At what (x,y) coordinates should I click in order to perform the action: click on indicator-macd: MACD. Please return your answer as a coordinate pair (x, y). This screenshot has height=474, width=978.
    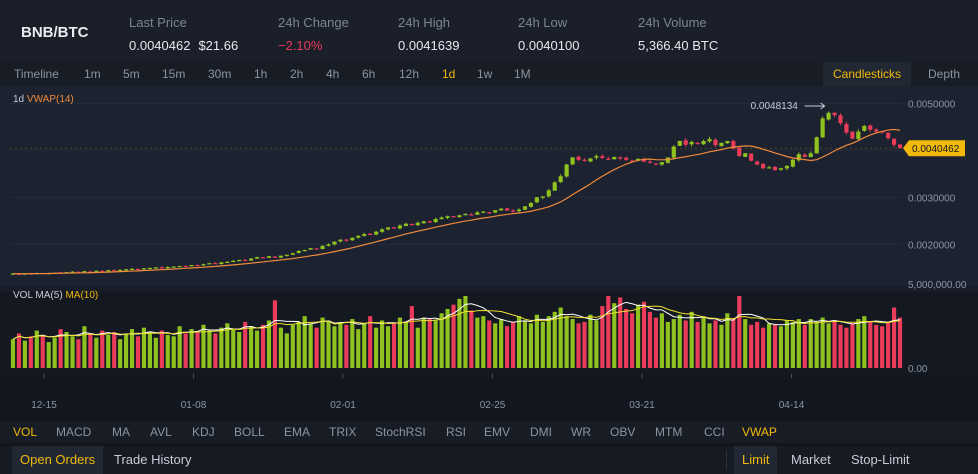
    Looking at the image, I should click on (74, 432).